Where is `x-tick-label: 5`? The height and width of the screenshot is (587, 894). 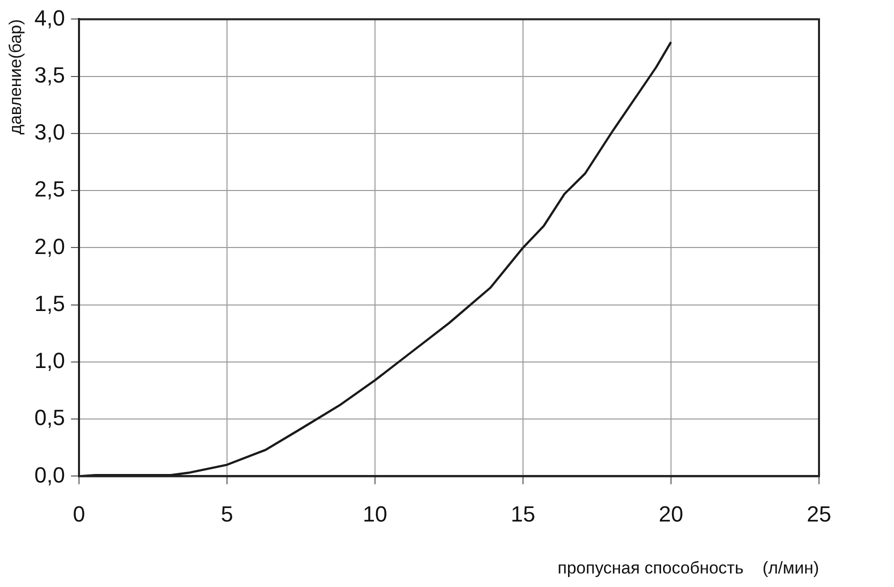
x-tick-label: 5 is located at coordinates (227, 513).